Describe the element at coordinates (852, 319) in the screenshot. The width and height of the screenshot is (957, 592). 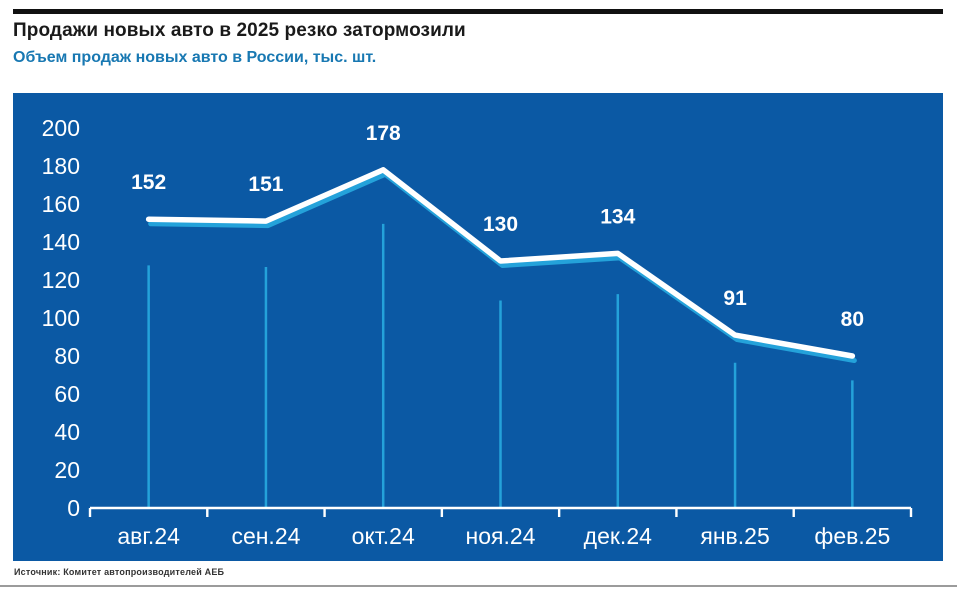
I see `data-label: 80` at that location.